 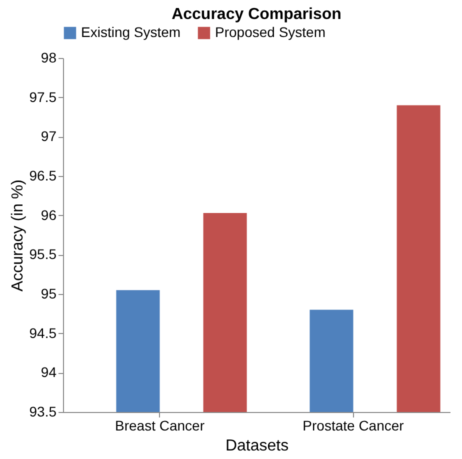 I want to click on y-tick-label: 97, so click(x=48, y=136).